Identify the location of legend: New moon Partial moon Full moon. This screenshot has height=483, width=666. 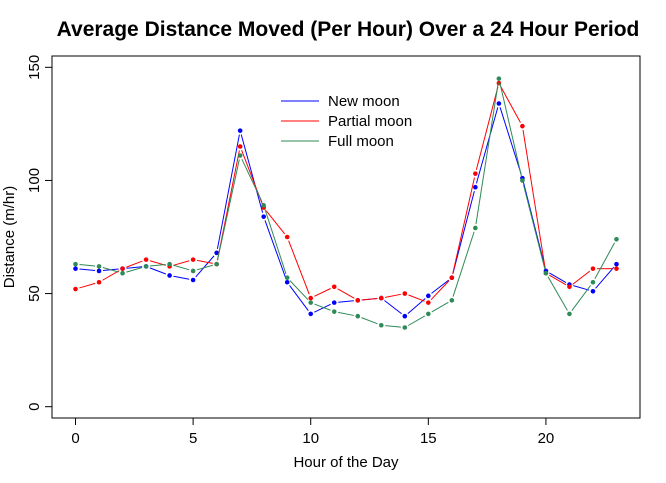
(346, 121).